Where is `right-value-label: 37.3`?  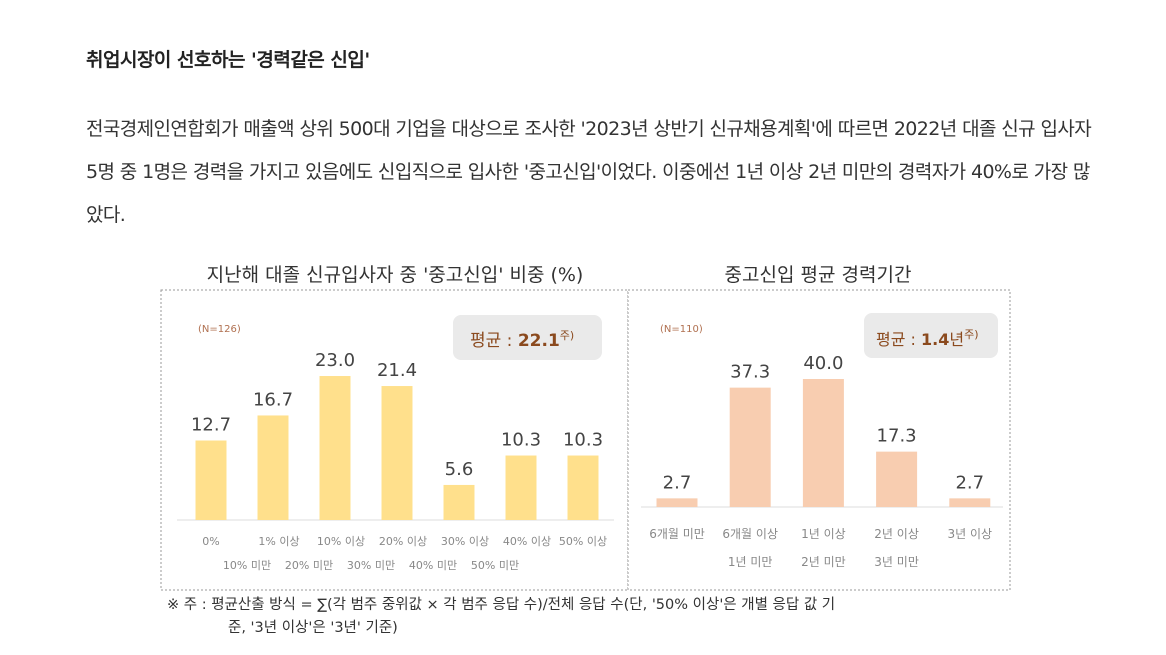 right-value-label: 37.3 is located at coordinates (750, 372).